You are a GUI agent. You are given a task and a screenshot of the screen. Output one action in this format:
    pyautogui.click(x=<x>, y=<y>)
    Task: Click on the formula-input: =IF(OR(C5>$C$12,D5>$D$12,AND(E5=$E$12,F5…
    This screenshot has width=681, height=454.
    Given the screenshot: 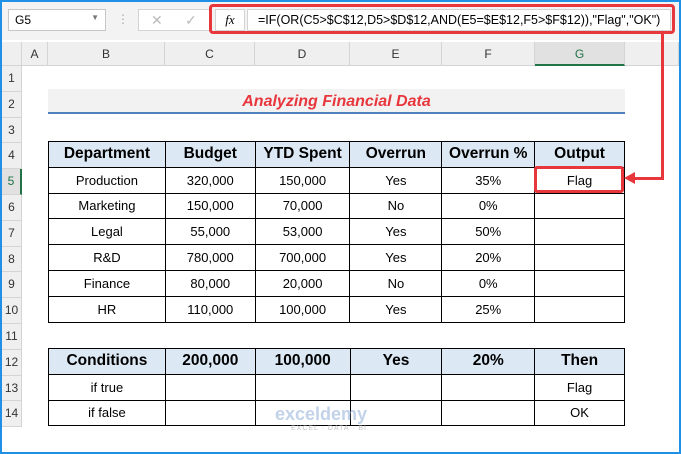 What is the action you would take?
    pyautogui.click(x=459, y=20)
    